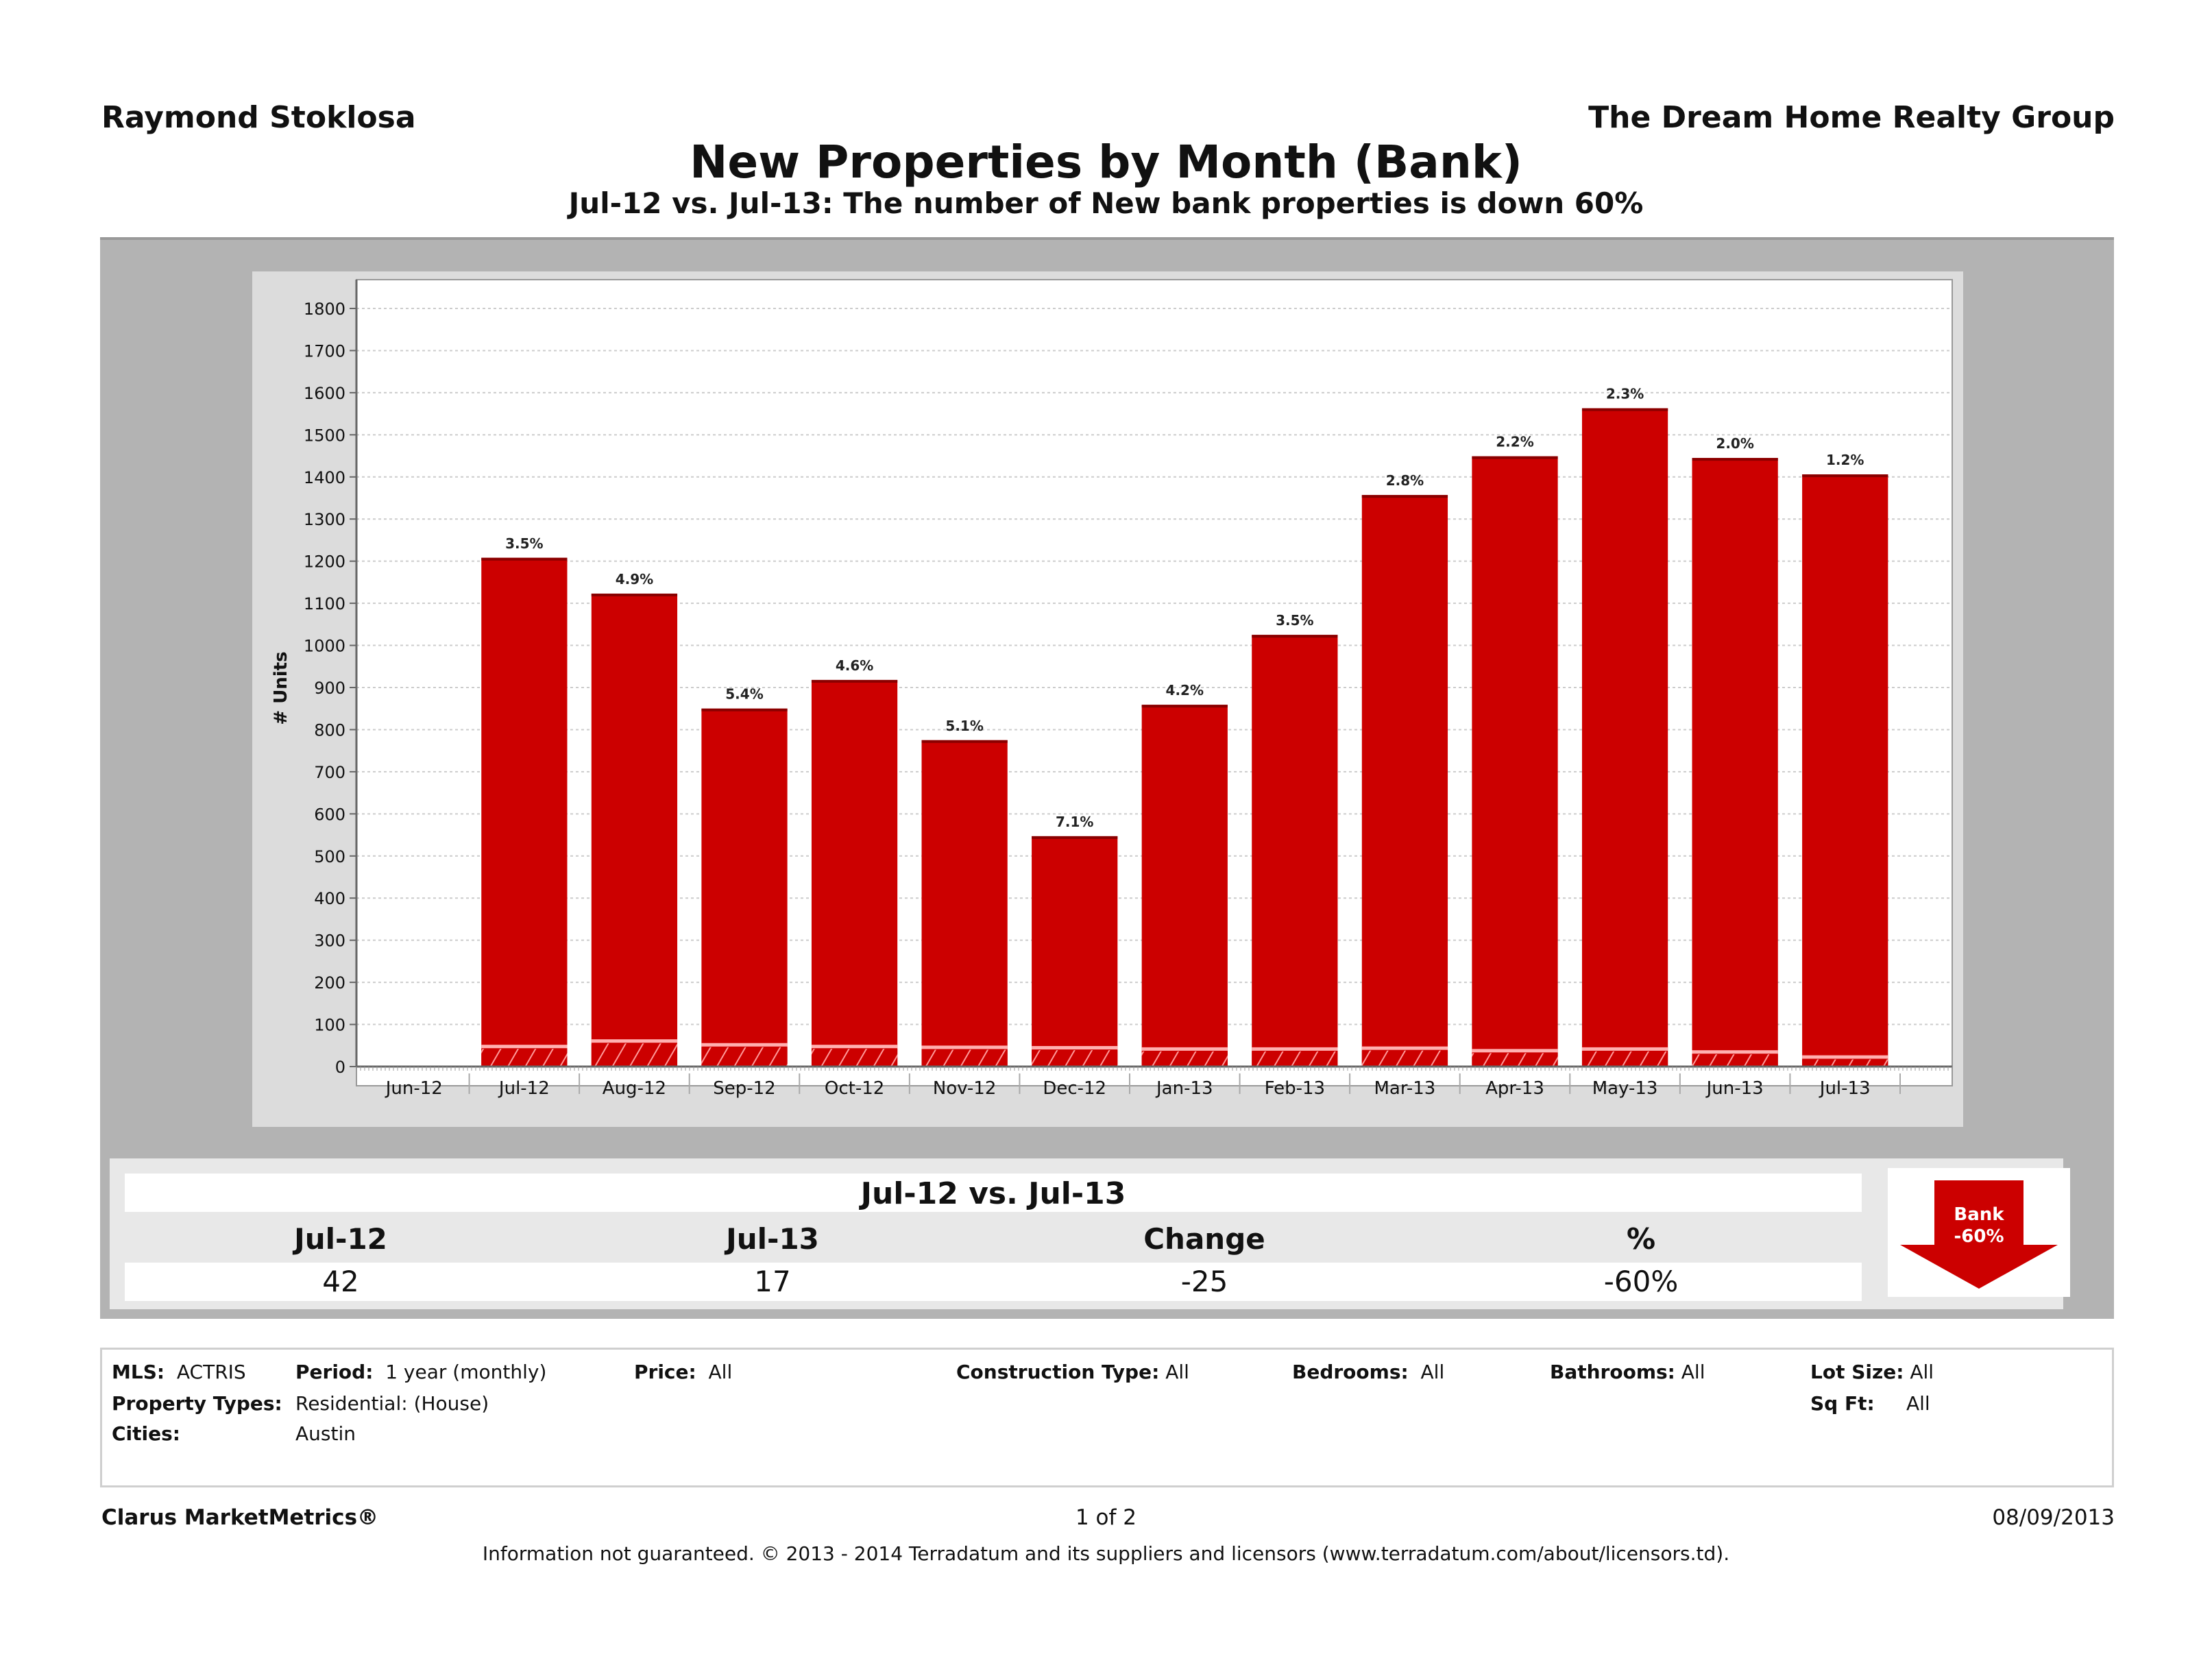 Image resolution: width=2212 pixels, height=1678 pixels. I want to click on data-label: 7.1%, so click(1074, 822).